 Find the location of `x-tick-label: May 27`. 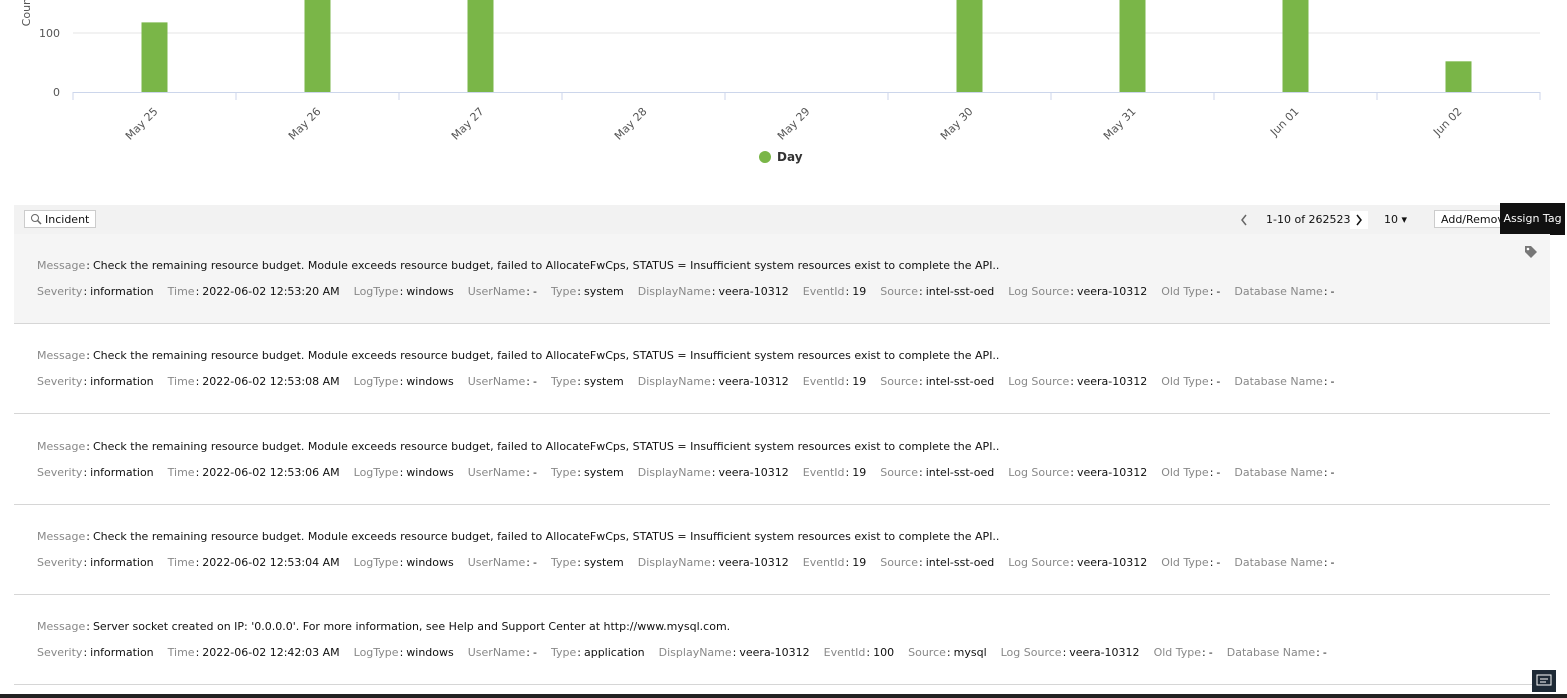

x-tick-label: May 27 is located at coordinates (468, 124).